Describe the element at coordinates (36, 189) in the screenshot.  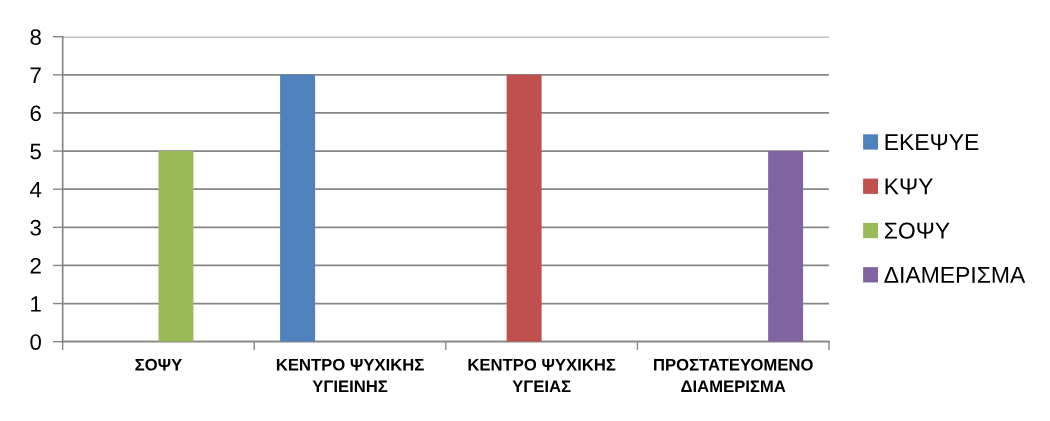
I see `y-tick-label: 4` at that location.